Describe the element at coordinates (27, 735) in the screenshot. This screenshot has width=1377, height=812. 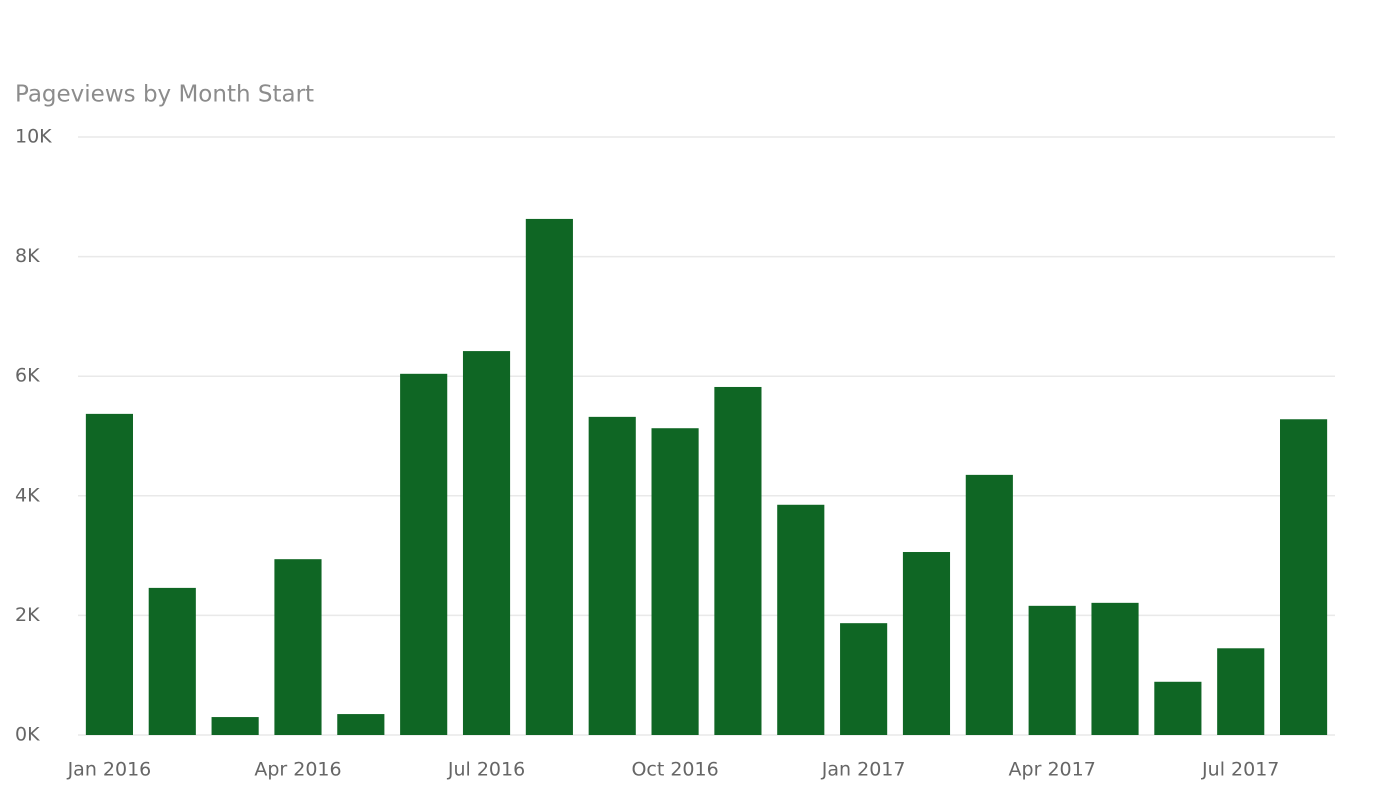
I see `y-tick-label: 0K` at that location.